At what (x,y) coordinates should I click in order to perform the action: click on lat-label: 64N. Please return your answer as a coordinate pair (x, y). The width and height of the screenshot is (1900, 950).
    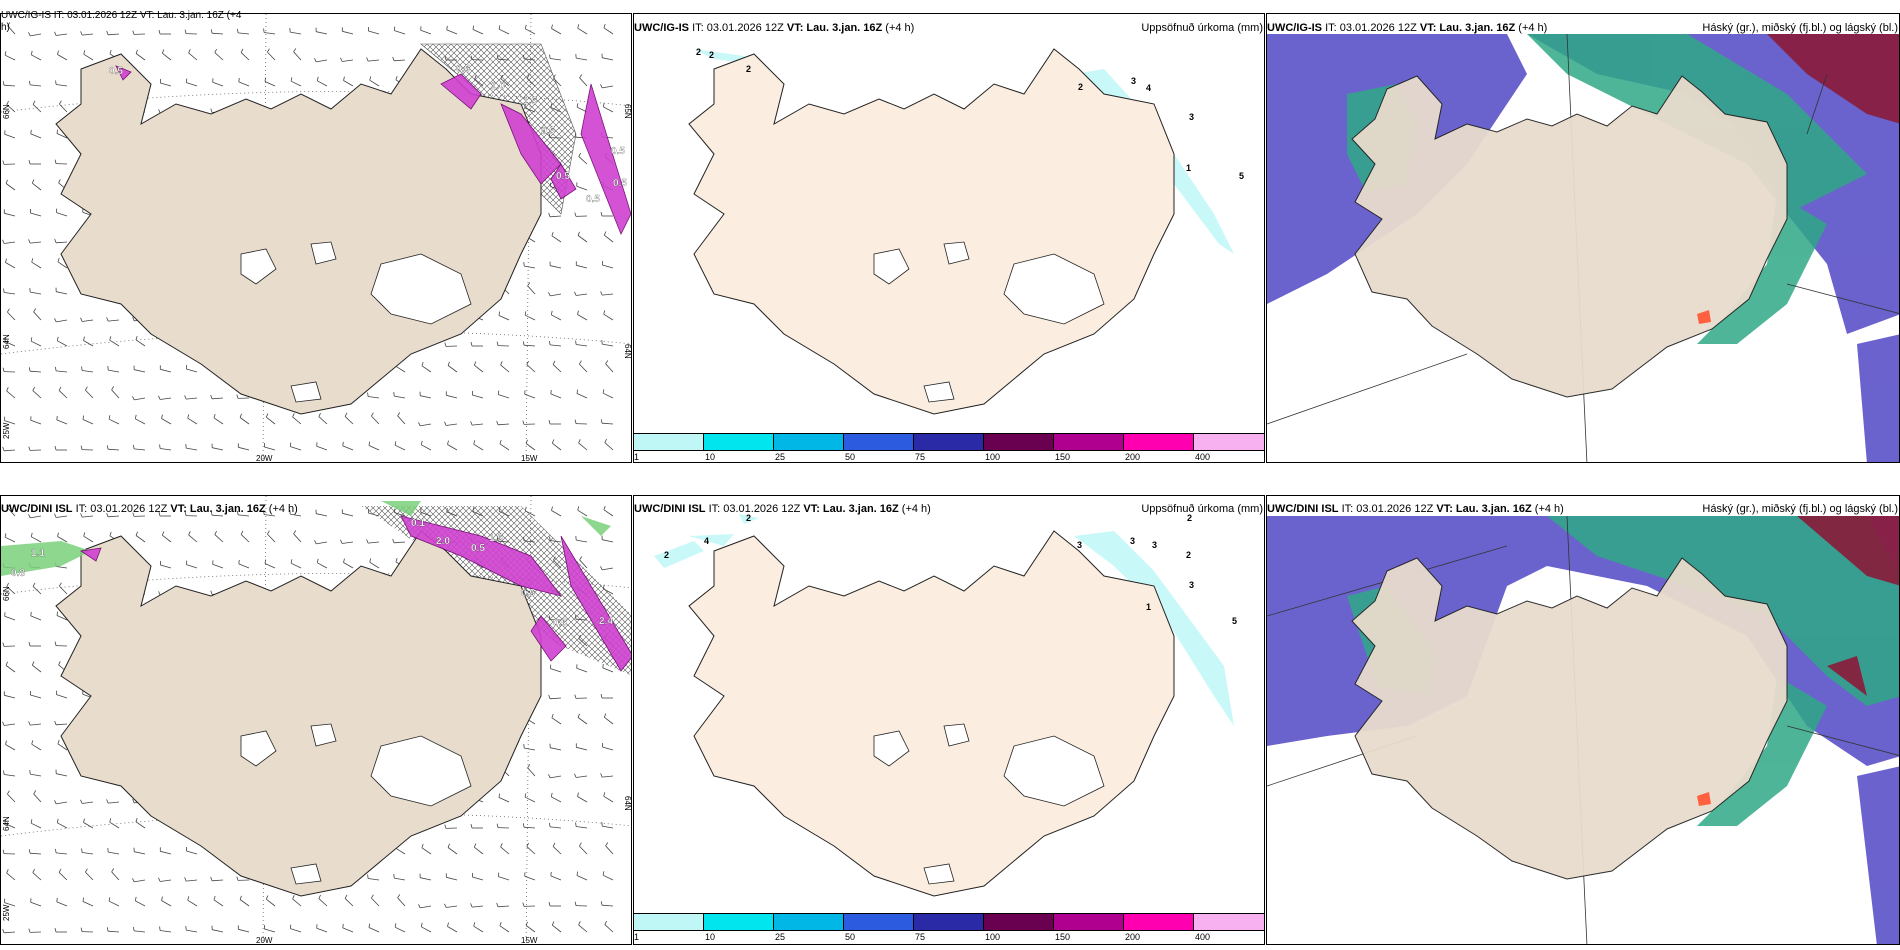
    Looking at the image, I should click on (6, 823).